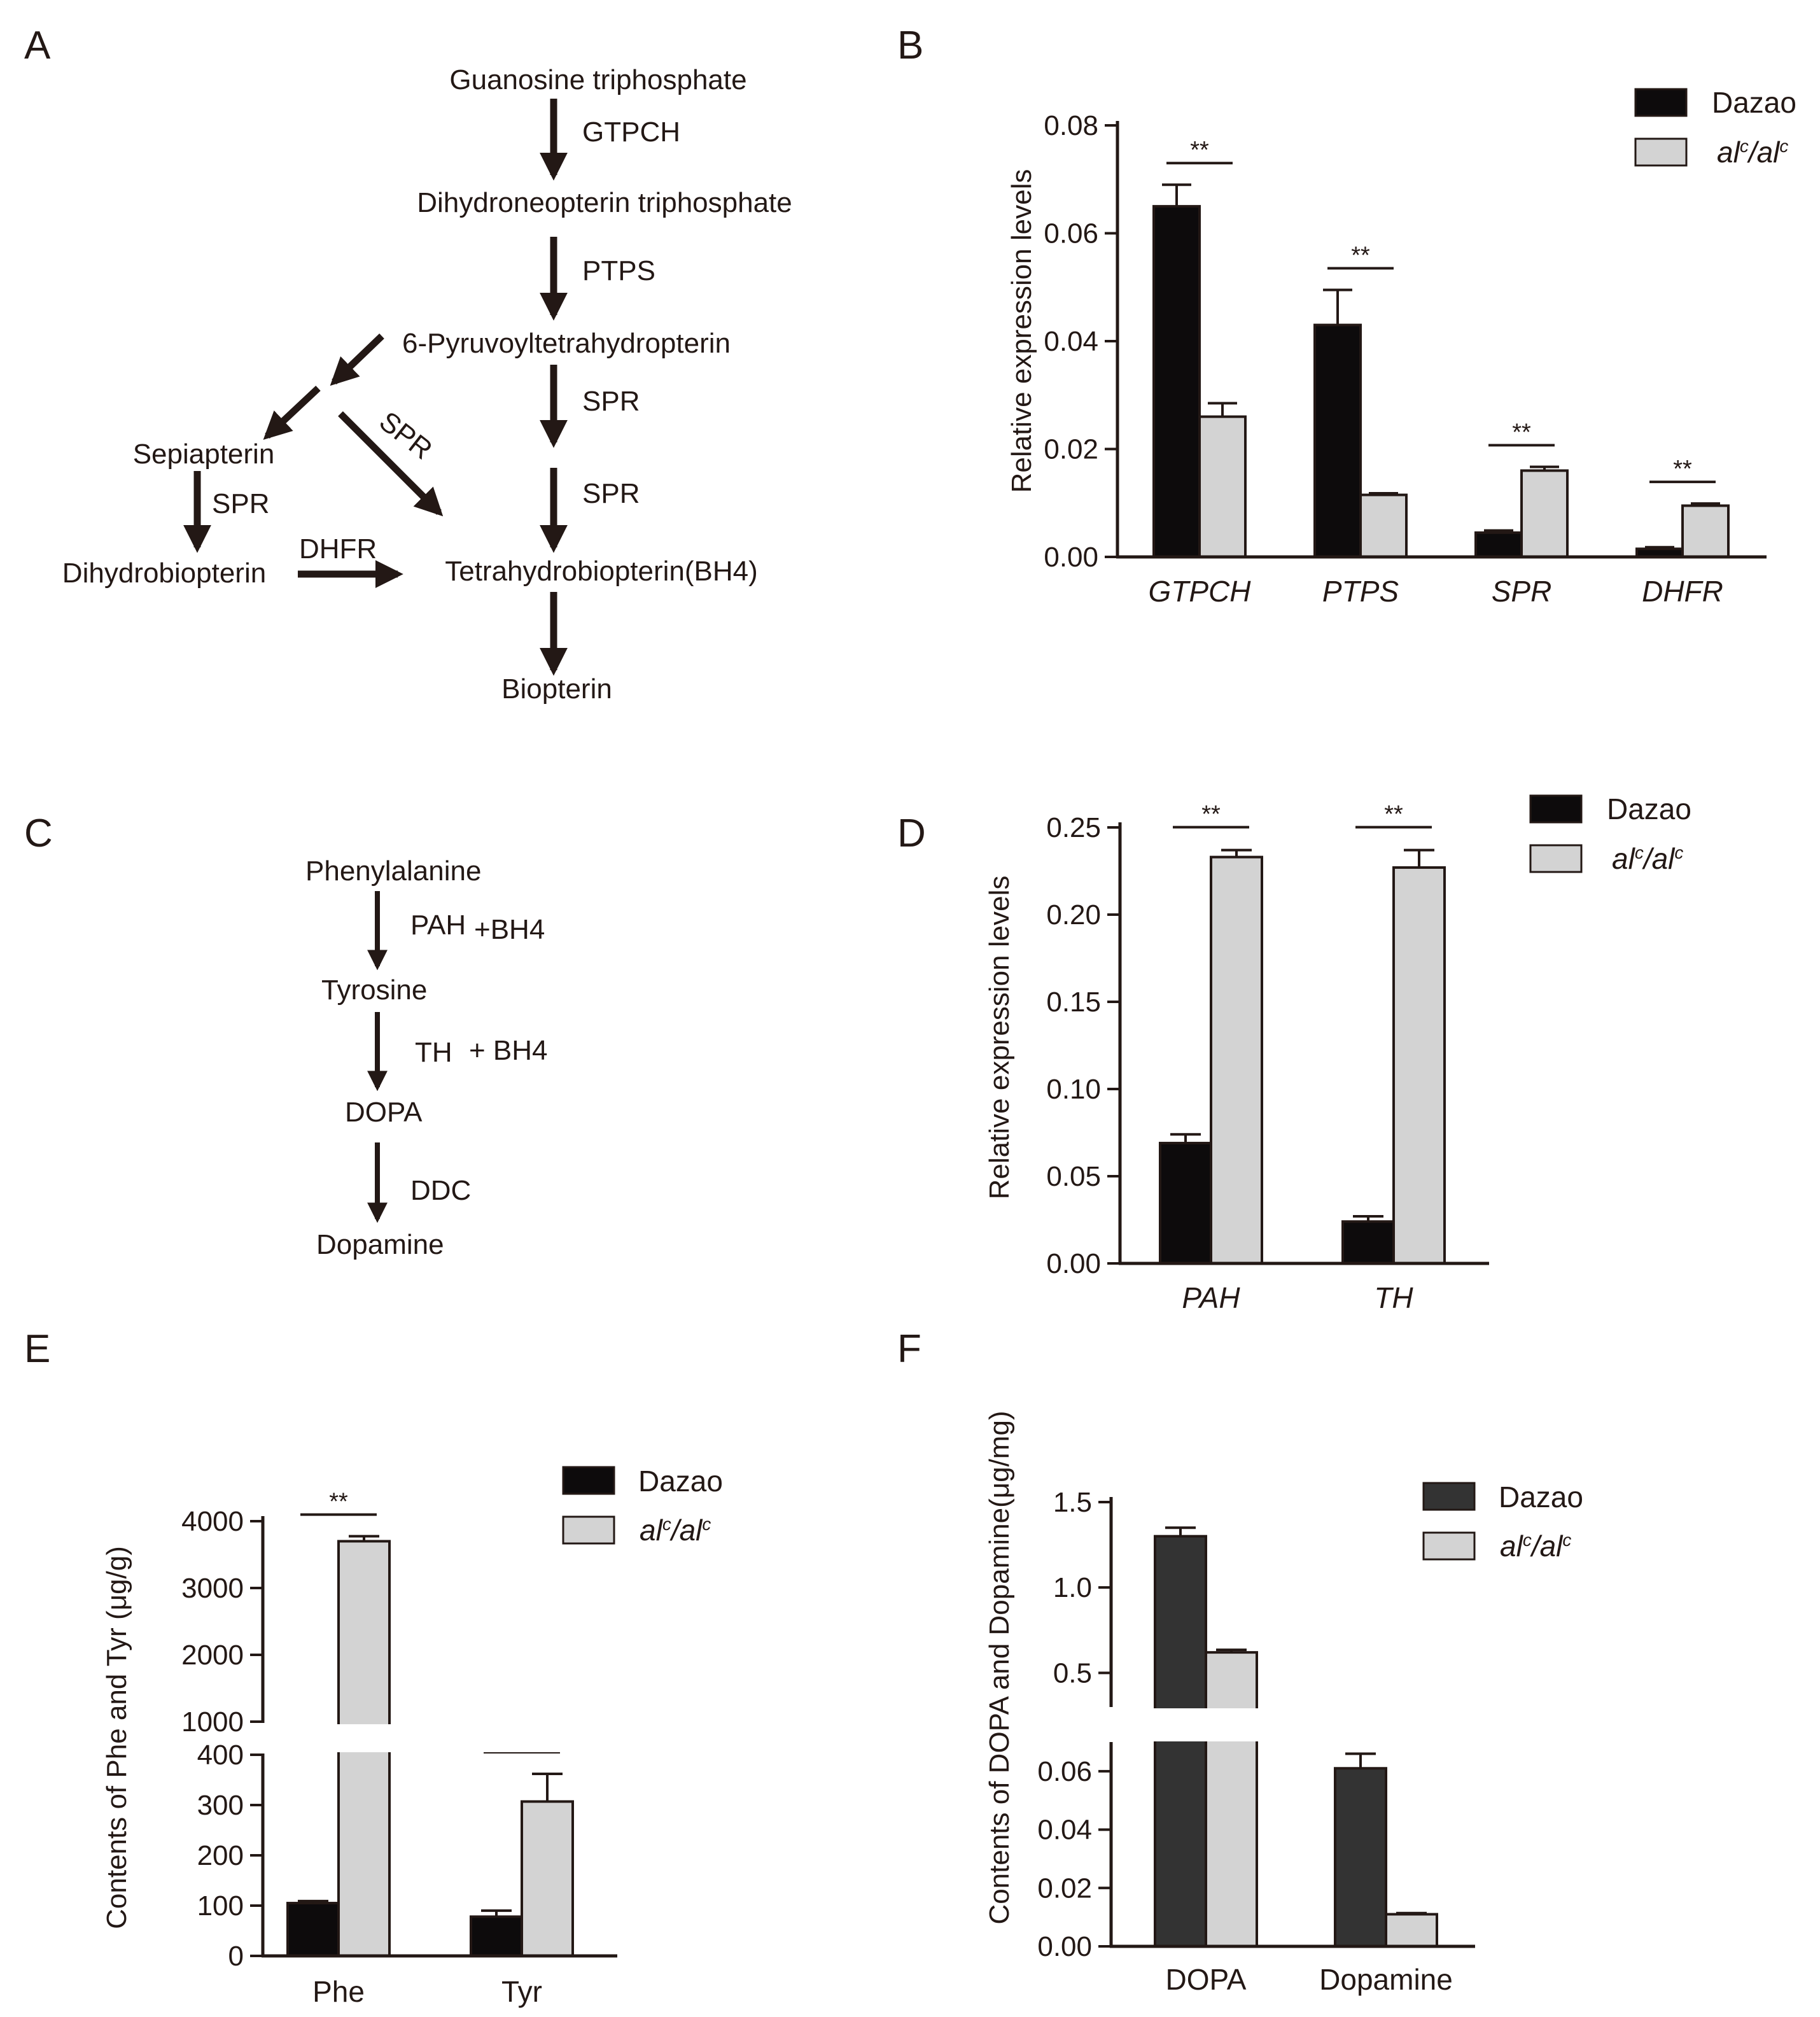 This screenshot has width=1820, height=2017. I want to click on b-bar-gtpch-mutant, so click(1222, 487).